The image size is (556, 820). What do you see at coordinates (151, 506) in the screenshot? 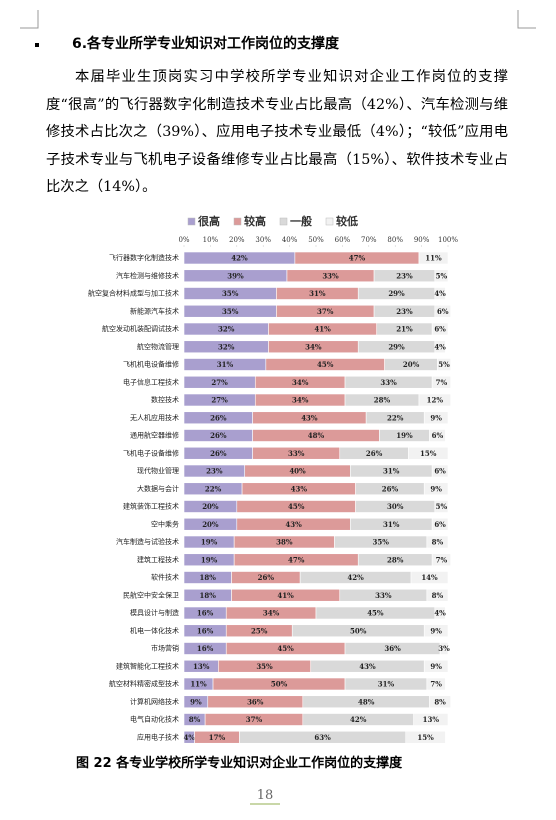
I see `category-label: 建筑装饰工程技术` at bounding box center [151, 506].